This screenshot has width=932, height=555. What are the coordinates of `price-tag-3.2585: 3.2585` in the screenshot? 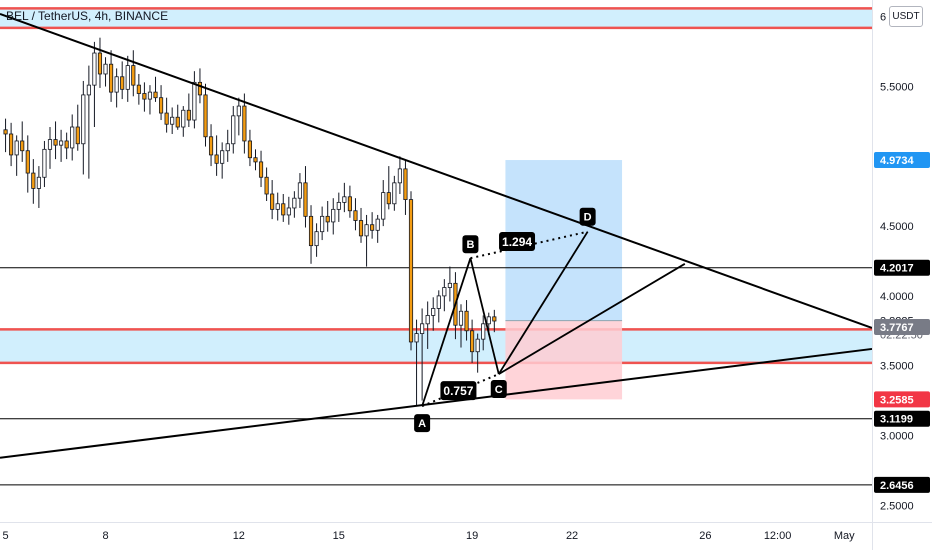 It's located at (902, 399).